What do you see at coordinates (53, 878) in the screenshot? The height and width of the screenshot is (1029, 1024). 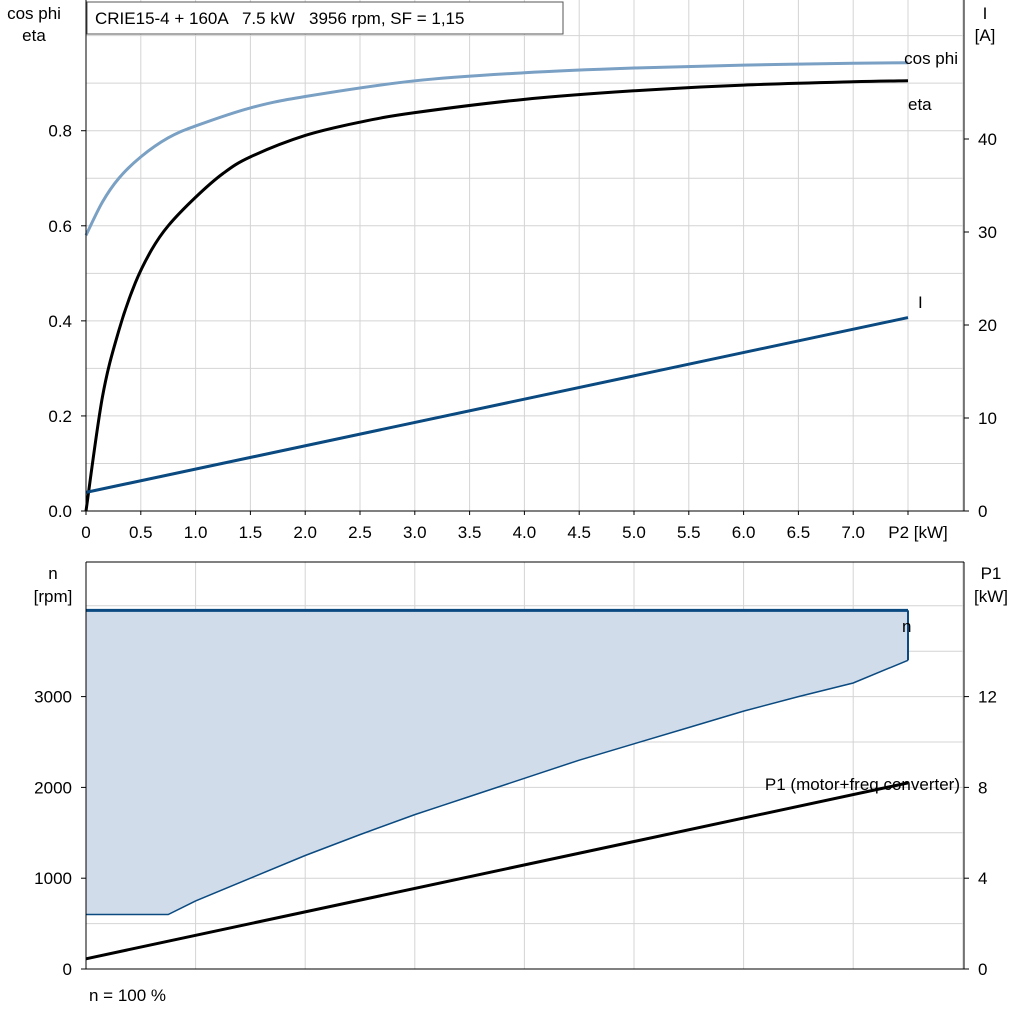 I see `bottom-left-tick-label: 1000` at bounding box center [53, 878].